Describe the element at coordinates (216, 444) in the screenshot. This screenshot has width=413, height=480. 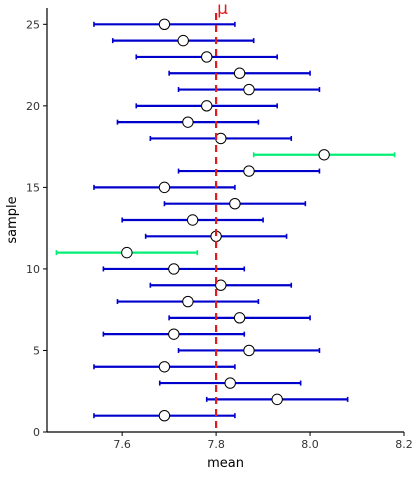
I see `x-tick-label: 7.8` at that location.